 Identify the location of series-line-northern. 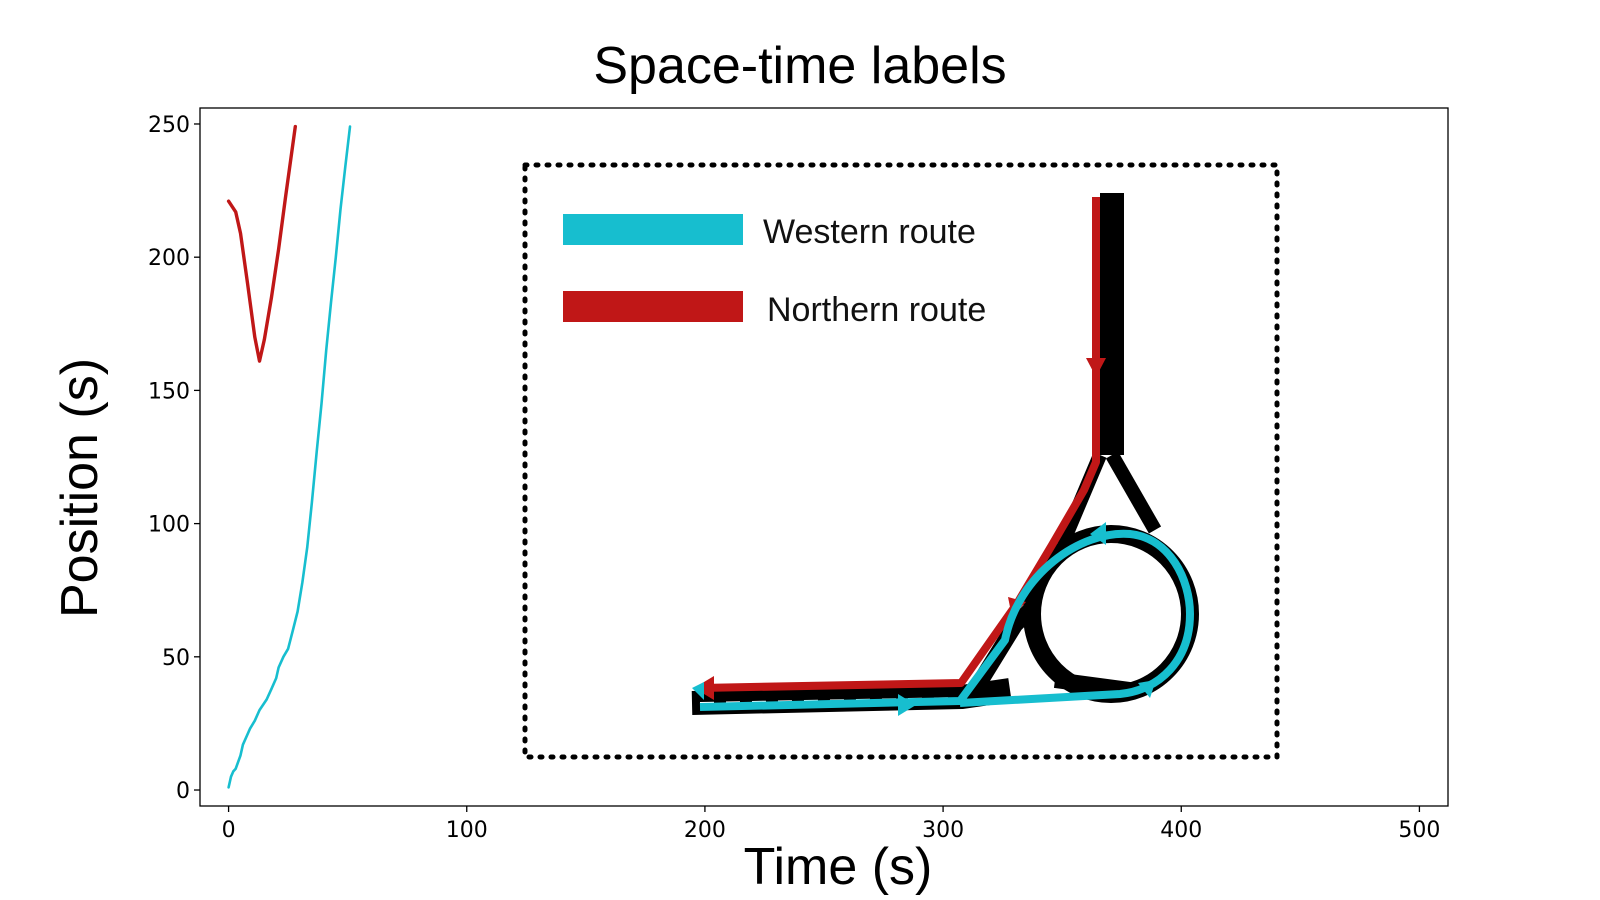
(261, 243).